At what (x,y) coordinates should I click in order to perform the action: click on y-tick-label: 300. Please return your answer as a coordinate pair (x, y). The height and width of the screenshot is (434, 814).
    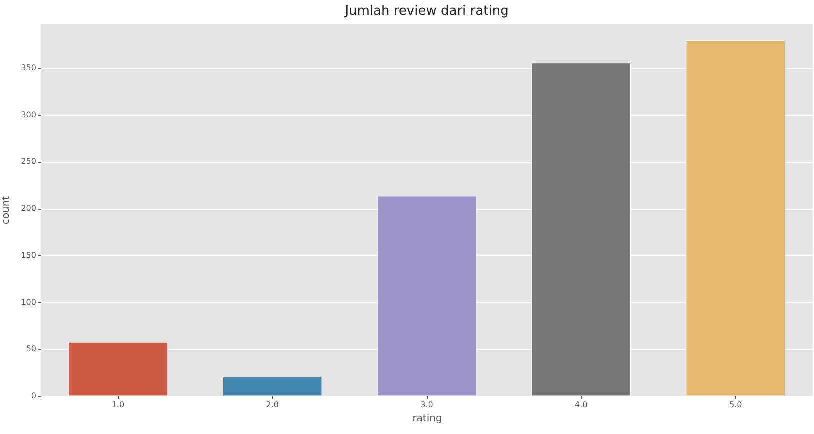
    Looking at the image, I should click on (28, 115).